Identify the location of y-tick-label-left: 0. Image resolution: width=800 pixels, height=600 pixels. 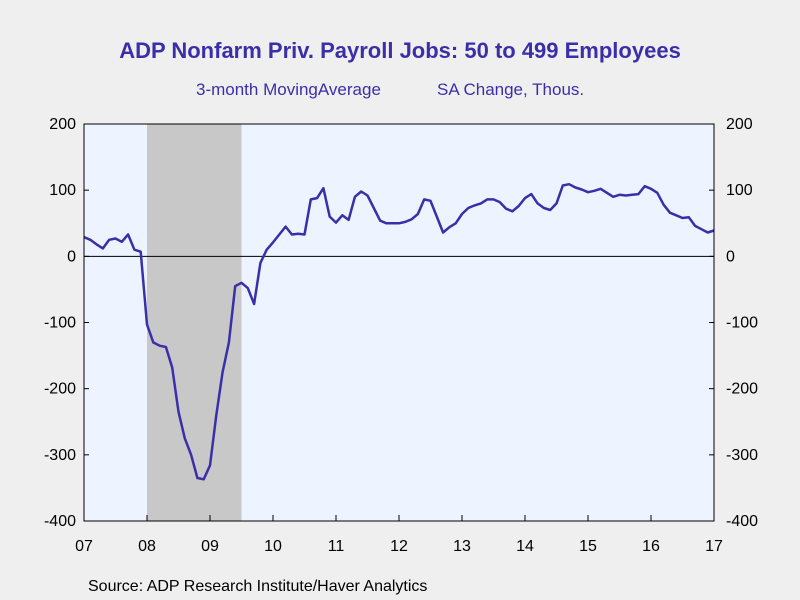
(71, 256).